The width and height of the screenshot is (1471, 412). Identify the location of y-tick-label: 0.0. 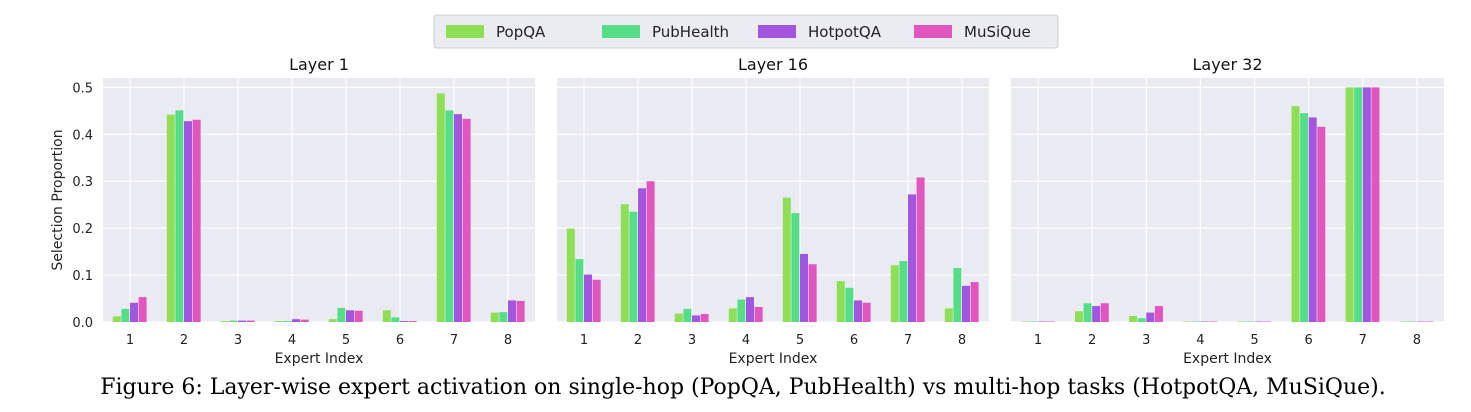
(82, 323).